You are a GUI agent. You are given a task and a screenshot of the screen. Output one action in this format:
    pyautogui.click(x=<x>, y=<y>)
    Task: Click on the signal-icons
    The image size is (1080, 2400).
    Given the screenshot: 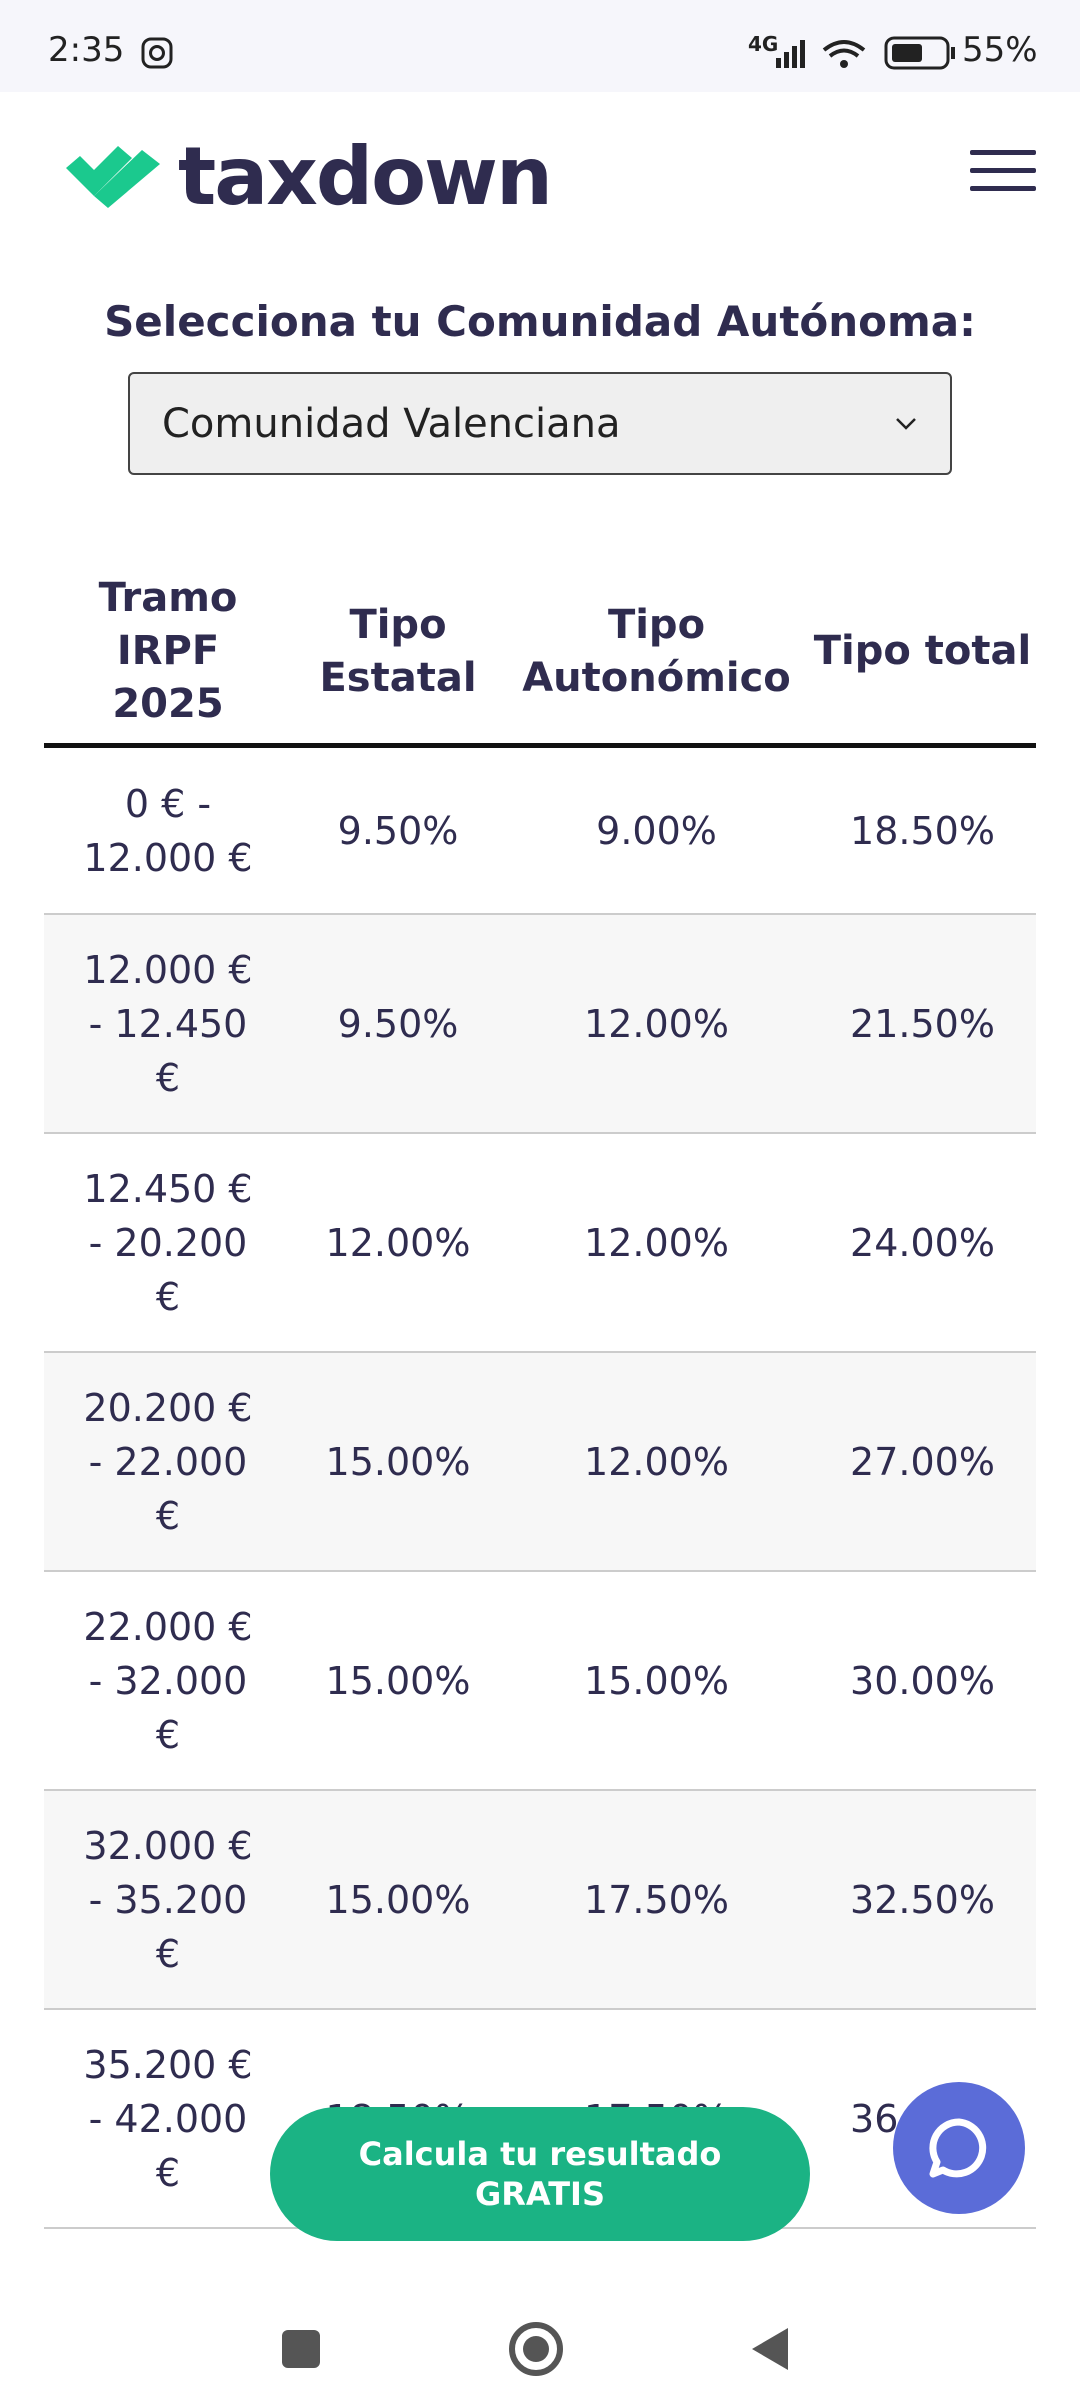 What is the action you would take?
    pyautogui.click(x=821, y=54)
    